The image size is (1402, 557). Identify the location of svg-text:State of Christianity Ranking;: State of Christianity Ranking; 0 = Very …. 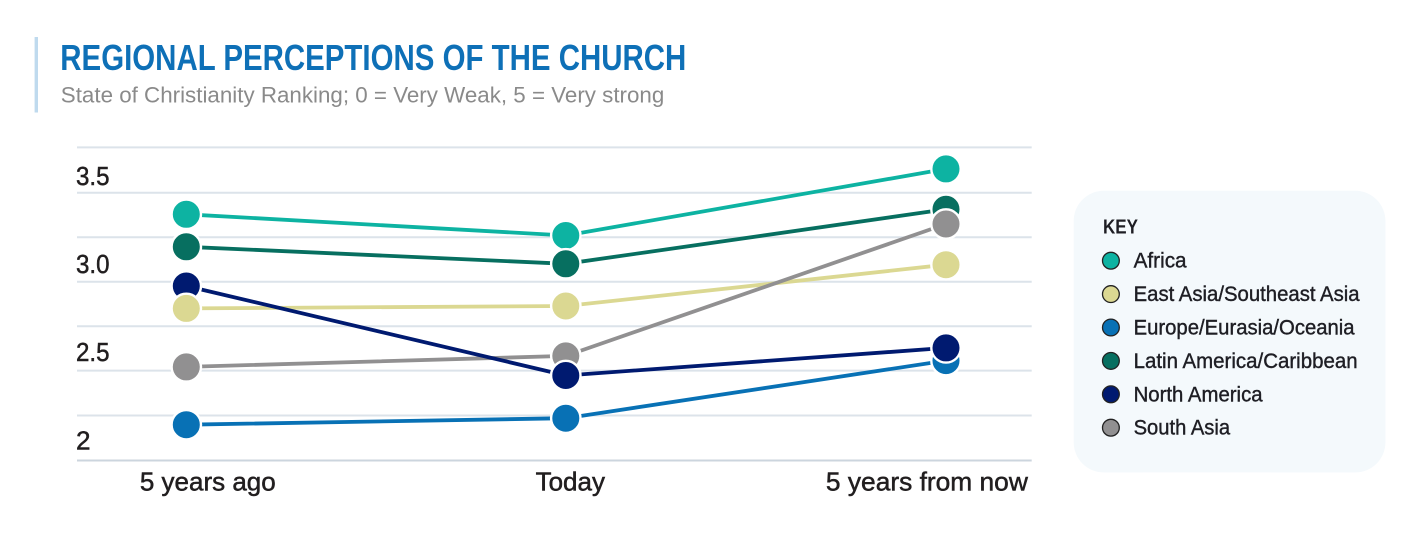
(363, 95).